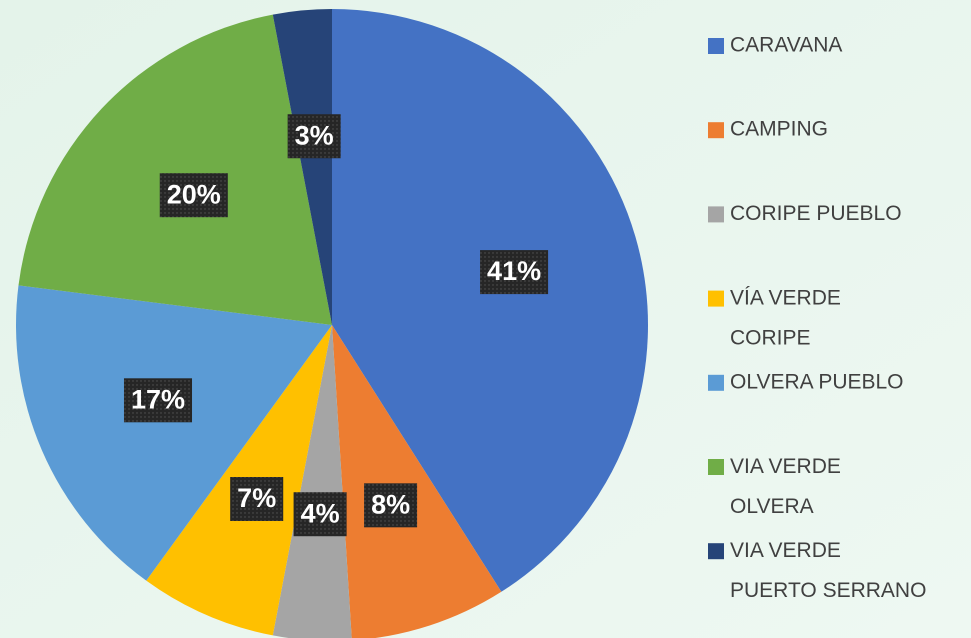  I want to click on data-label: 3%, so click(314, 135).